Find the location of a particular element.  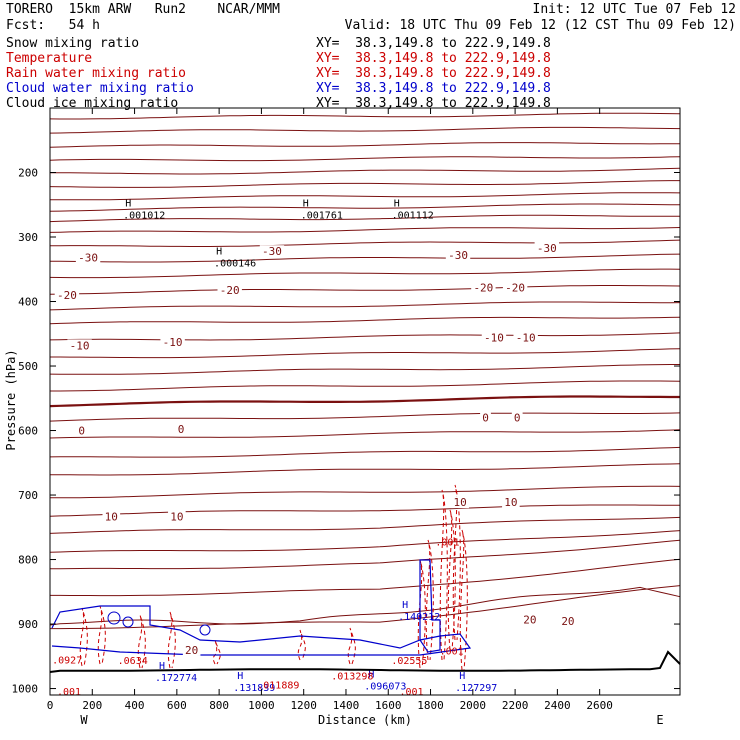

cloud-water-cell is located at coordinates (430, 606).